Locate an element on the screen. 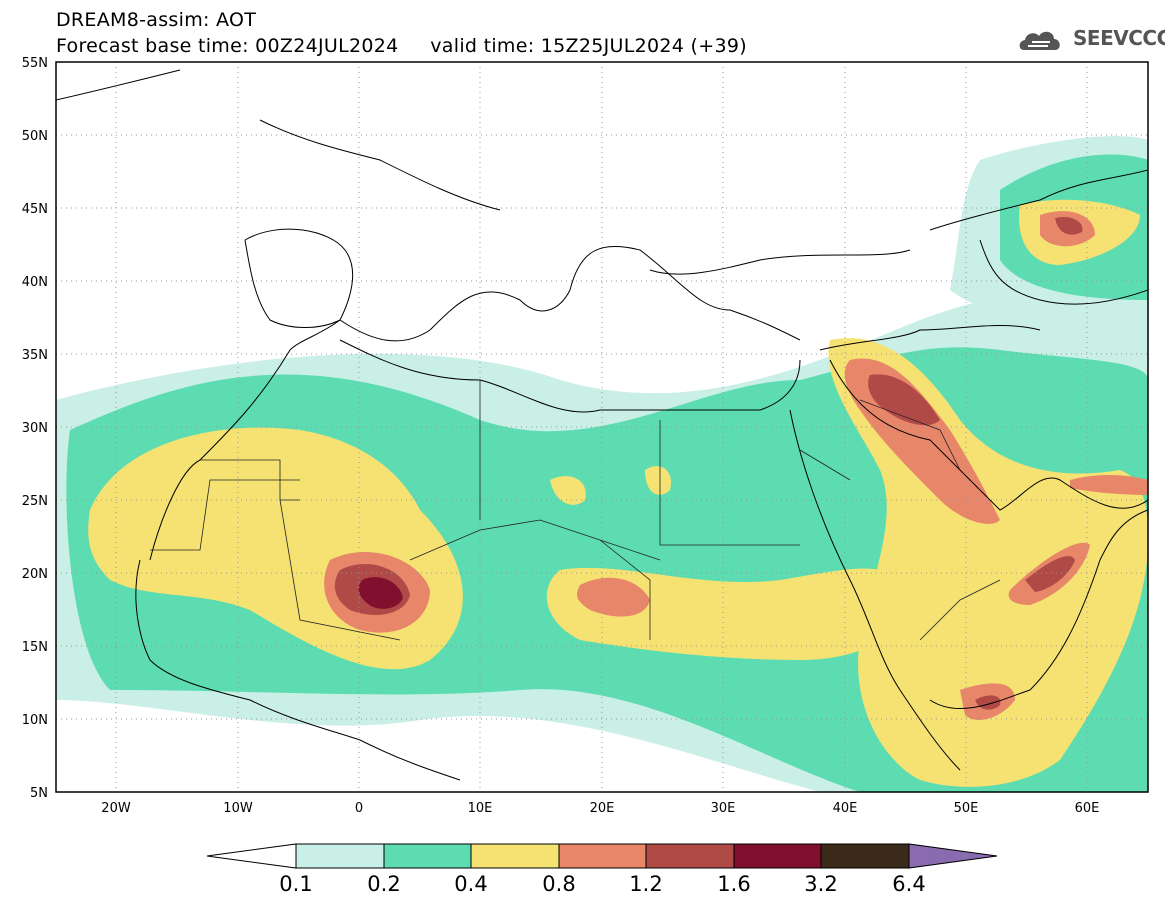 This screenshot has height=905, width=1165. colorbar-low-arrow is located at coordinates (251, 856).